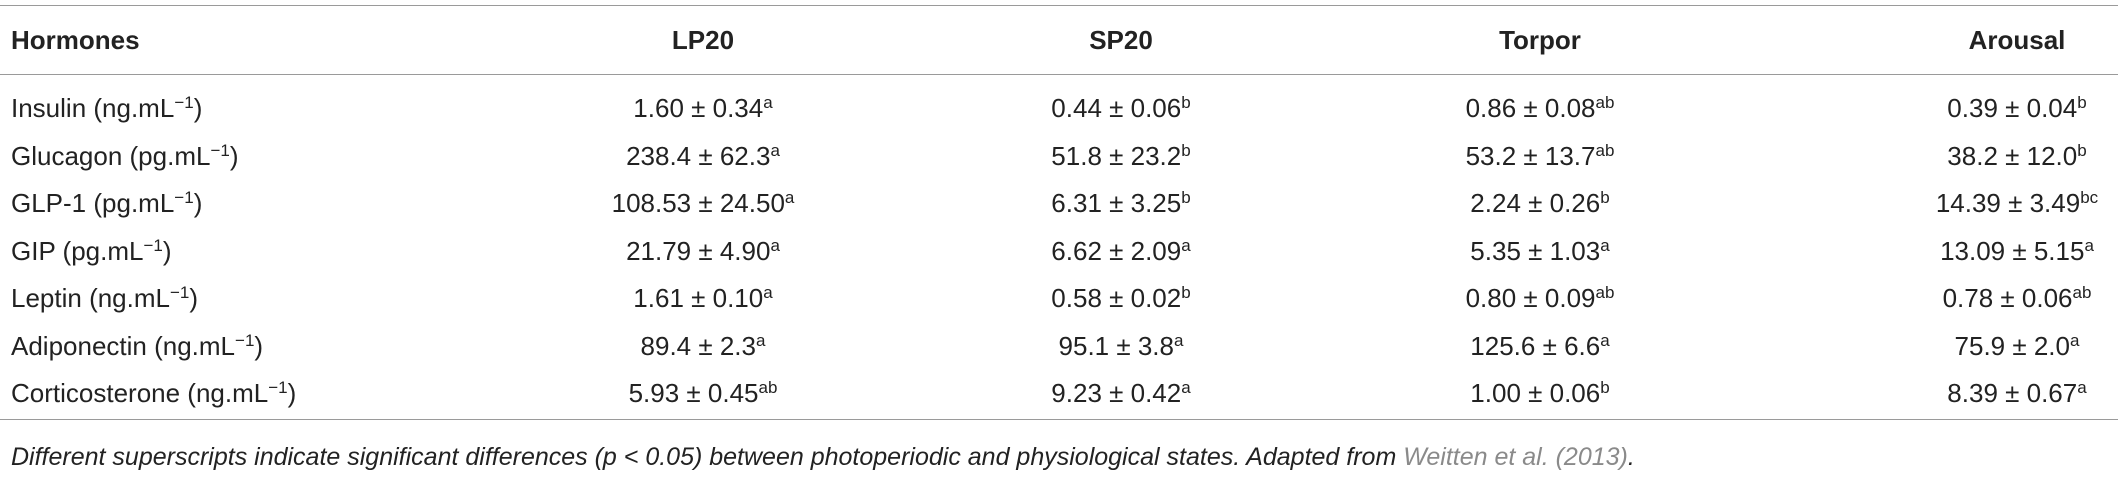  Describe the element at coordinates (2012, 393) in the screenshot. I see `value-text: 8.39 ± 0.67` at that location.